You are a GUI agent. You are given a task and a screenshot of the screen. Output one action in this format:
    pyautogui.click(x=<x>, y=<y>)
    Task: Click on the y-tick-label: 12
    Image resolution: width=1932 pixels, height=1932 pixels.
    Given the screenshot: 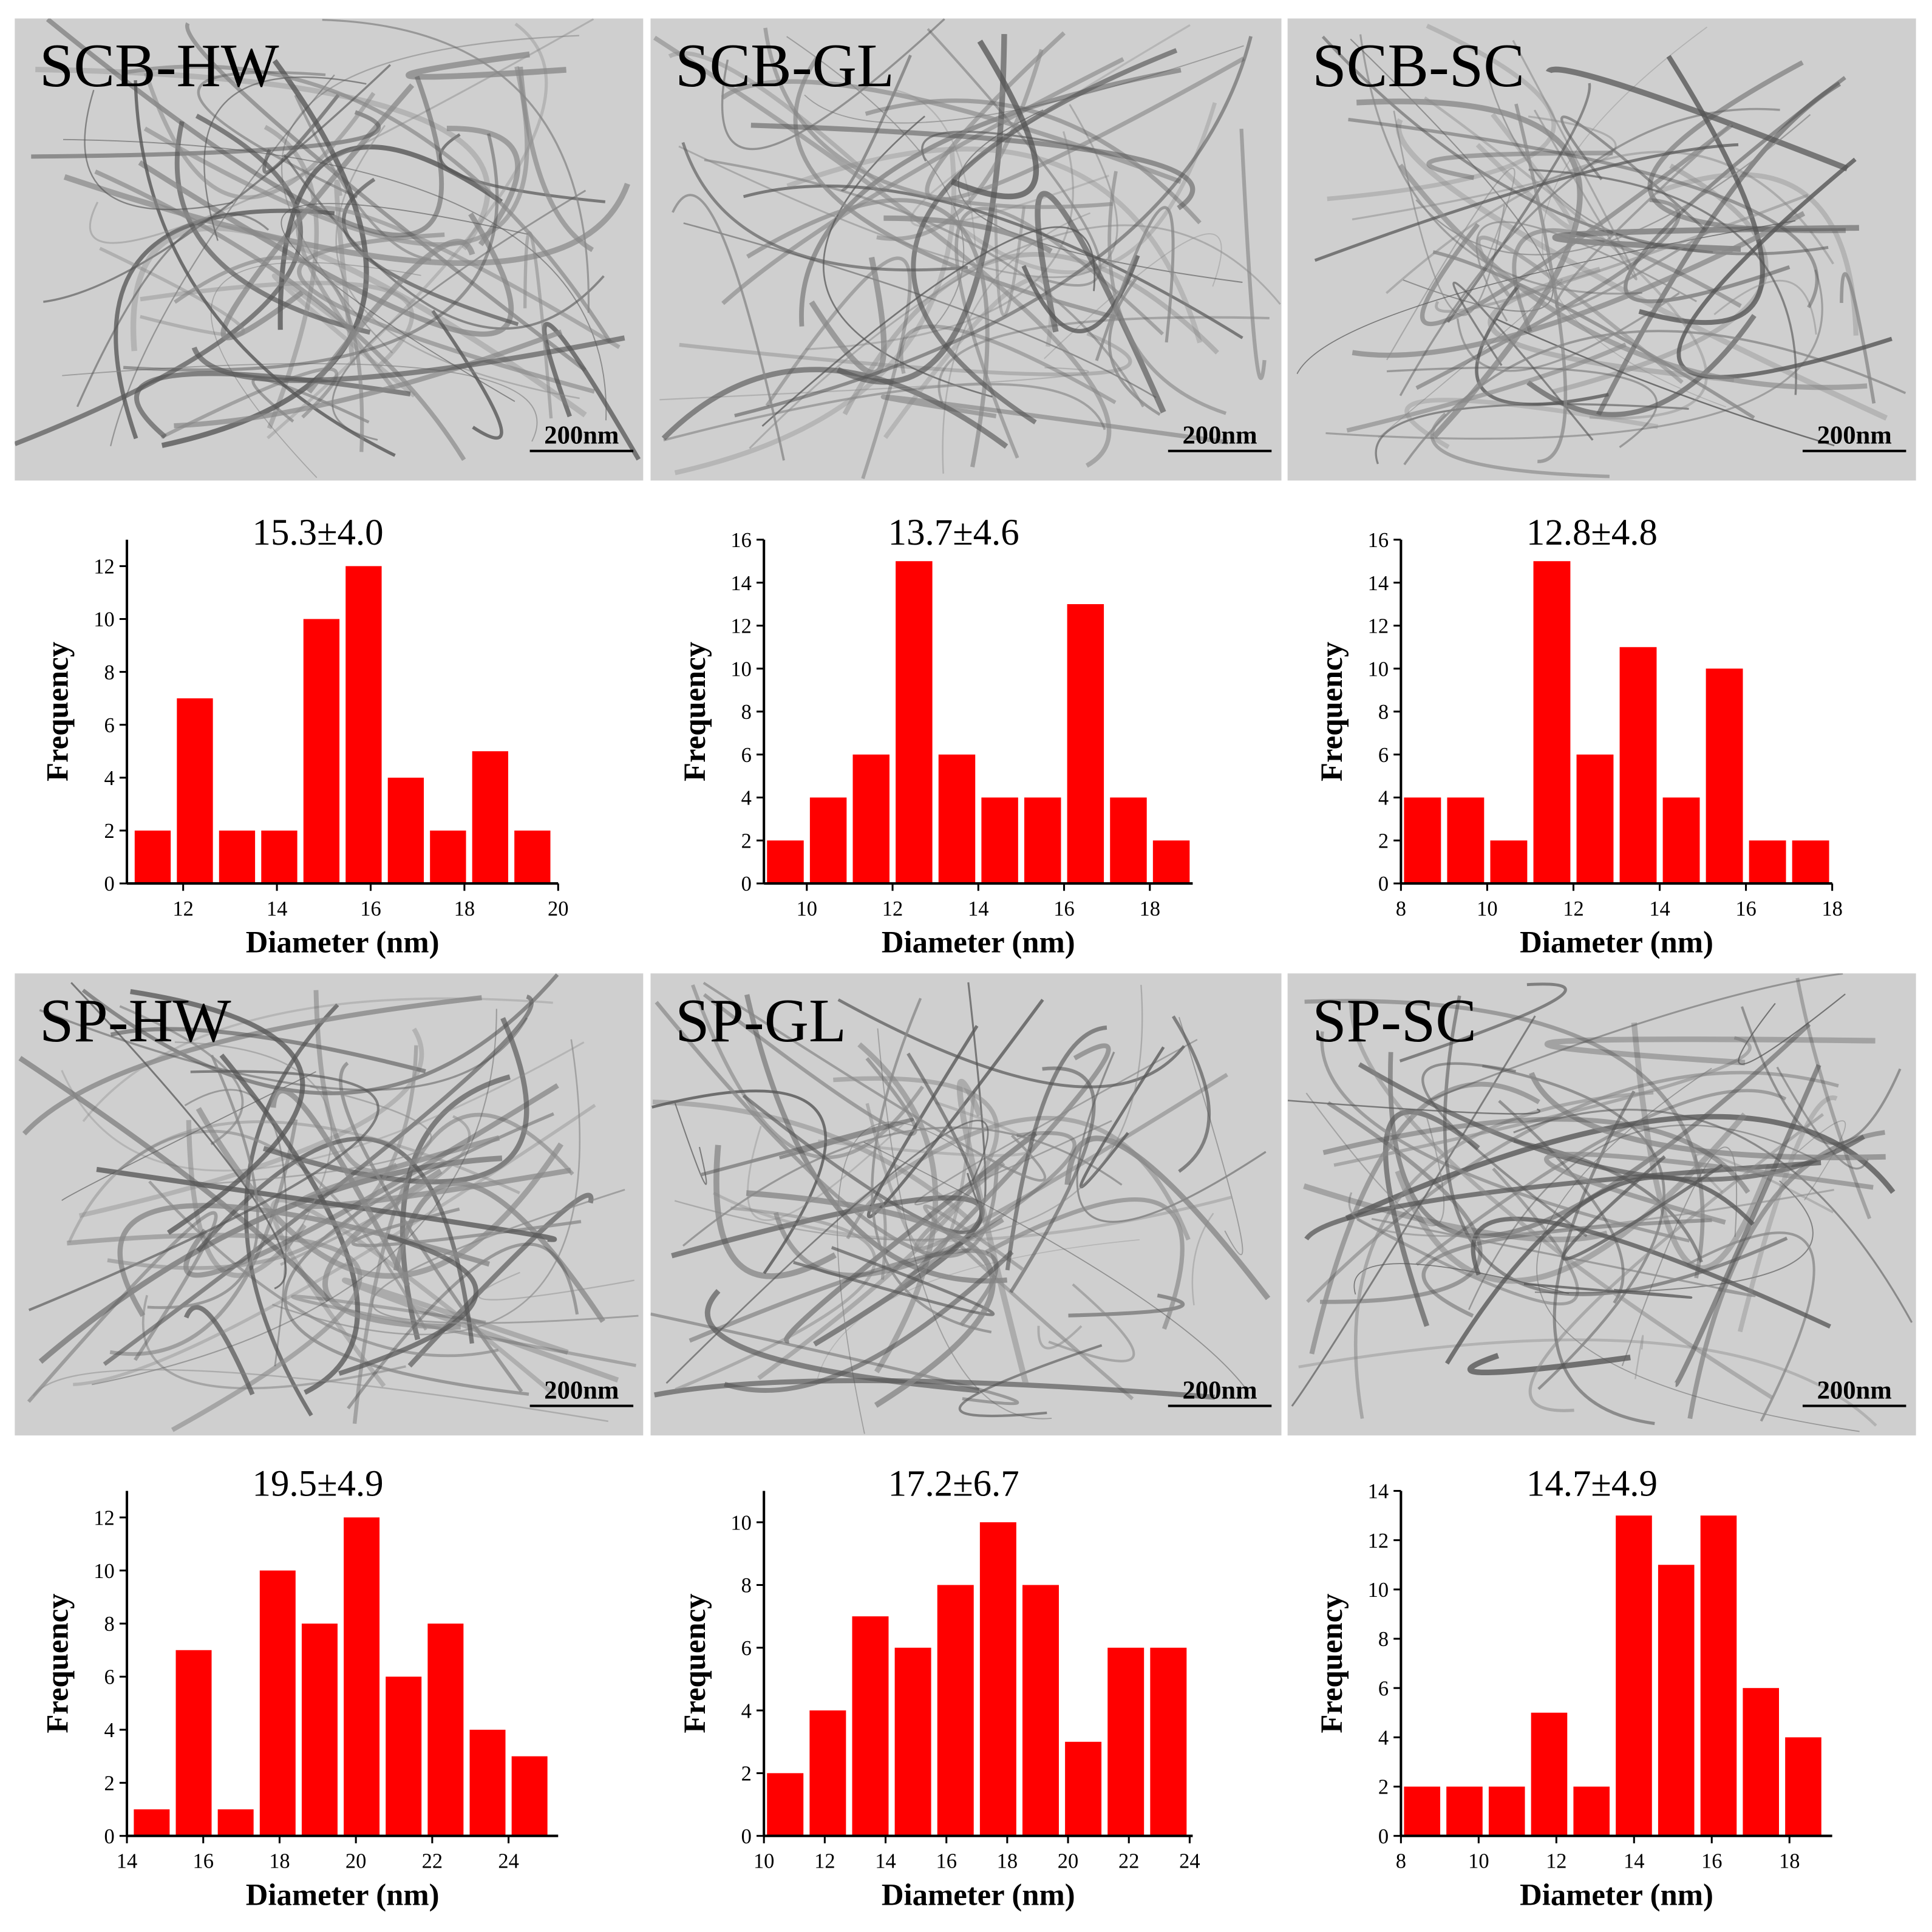 What is the action you would take?
    pyautogui.click(x=104, y=567)
    